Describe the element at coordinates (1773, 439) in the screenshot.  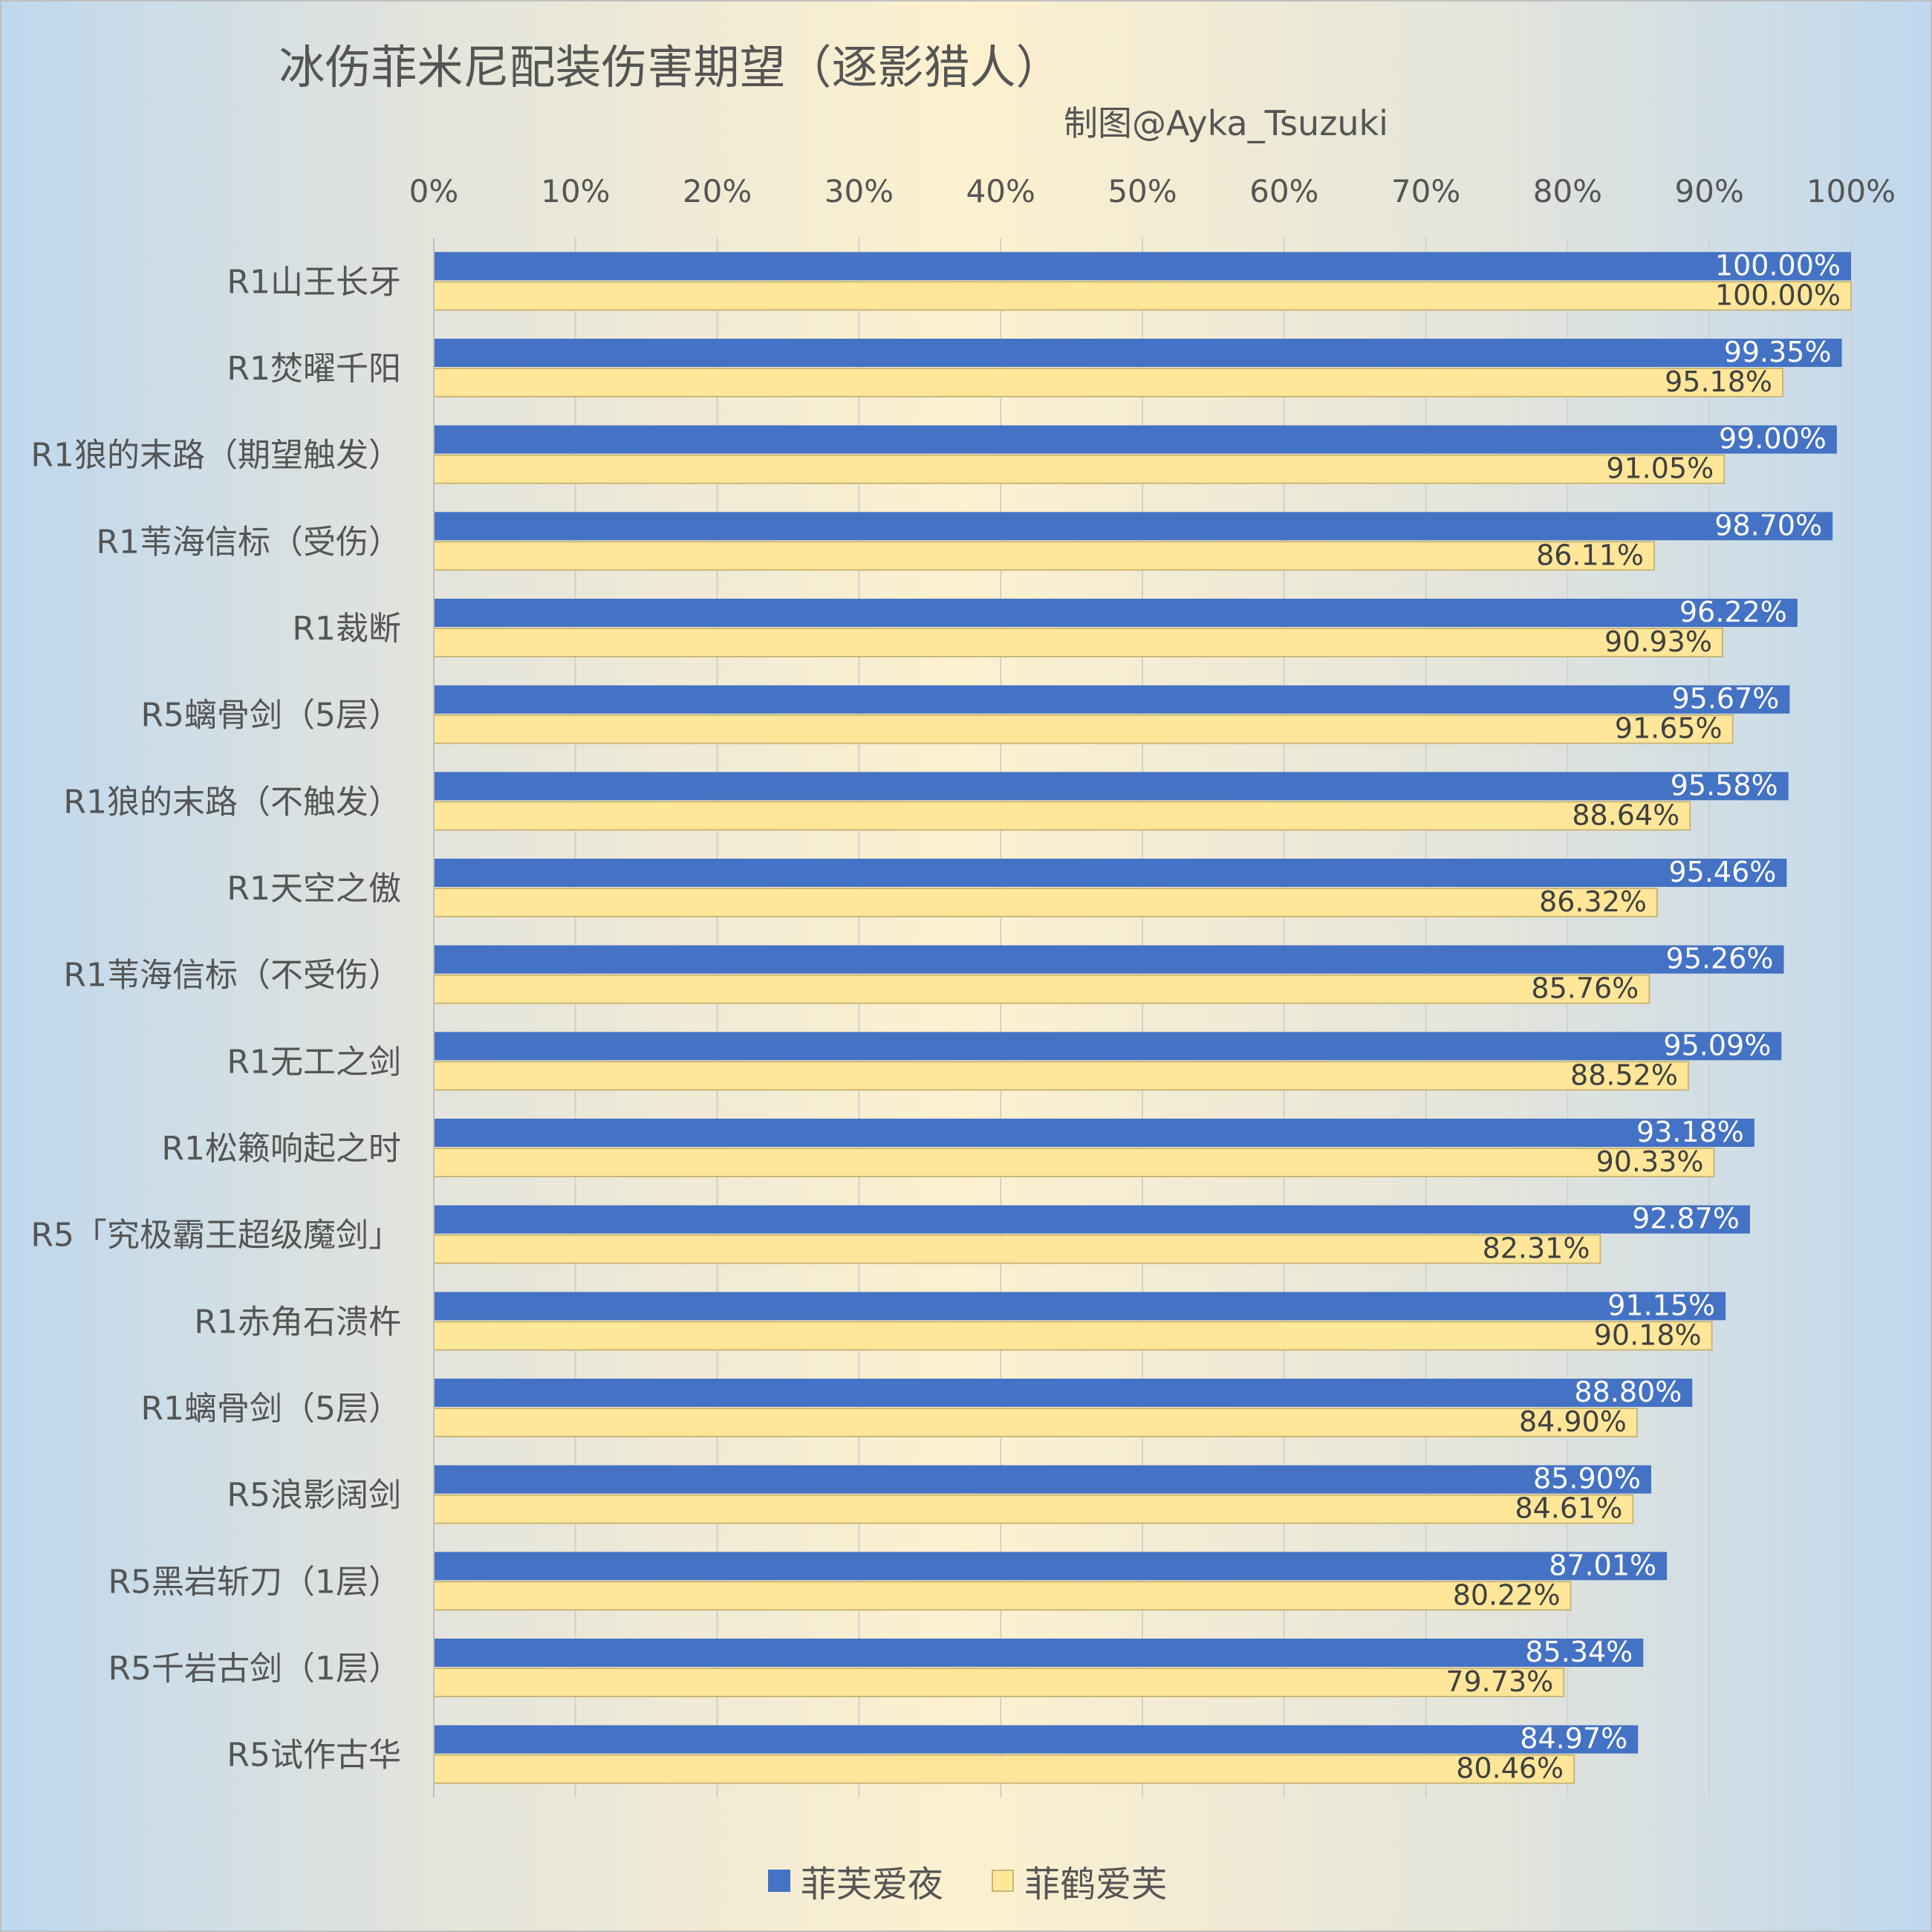
I see `data-label-series-1: 99.00%` at that location.